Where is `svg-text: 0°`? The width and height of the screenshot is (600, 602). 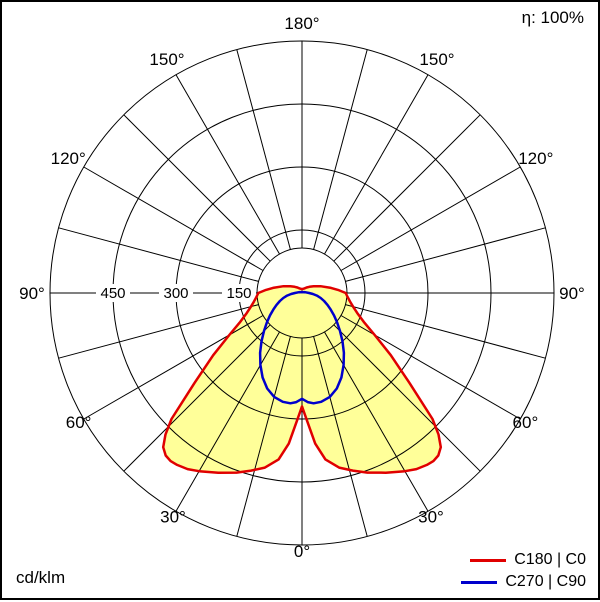 svg-text: 0° is located at coordinates (302, 551).